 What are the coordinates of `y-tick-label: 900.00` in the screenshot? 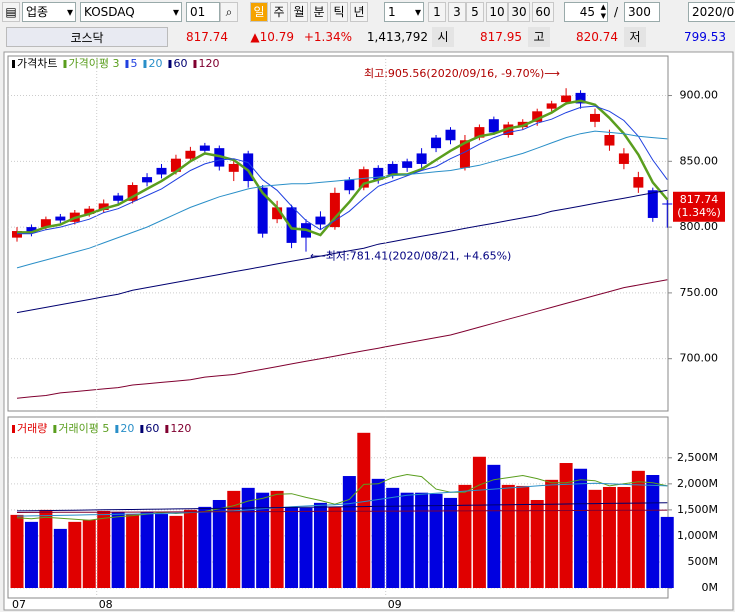 It's located at (699, 95).